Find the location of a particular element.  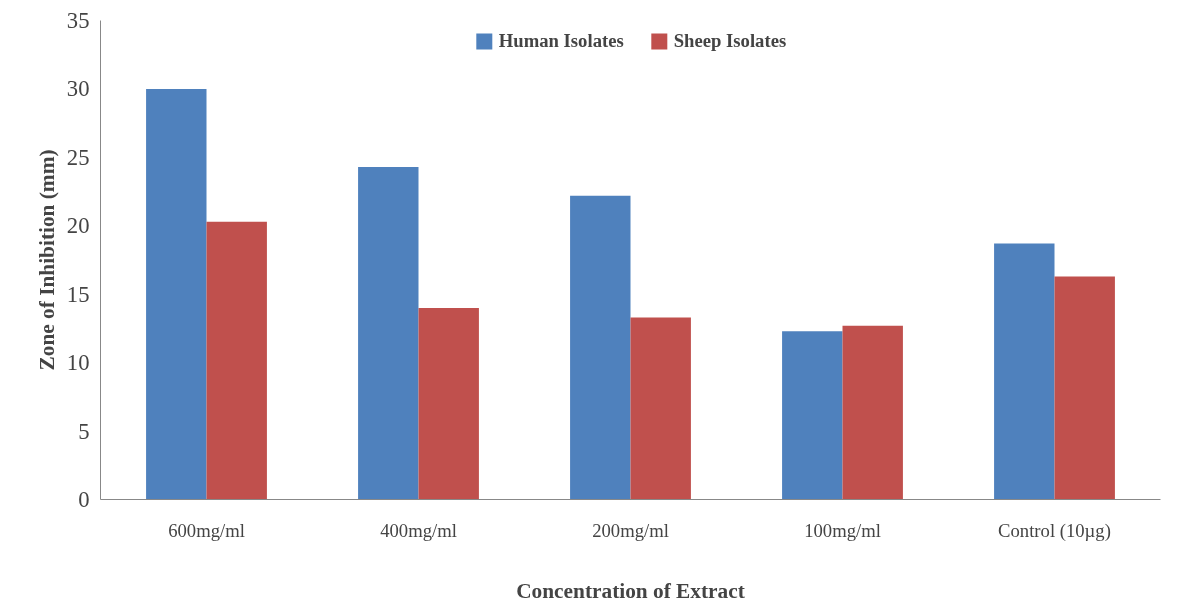

y-tick-label: 15 is located at coordinates (78, 294).